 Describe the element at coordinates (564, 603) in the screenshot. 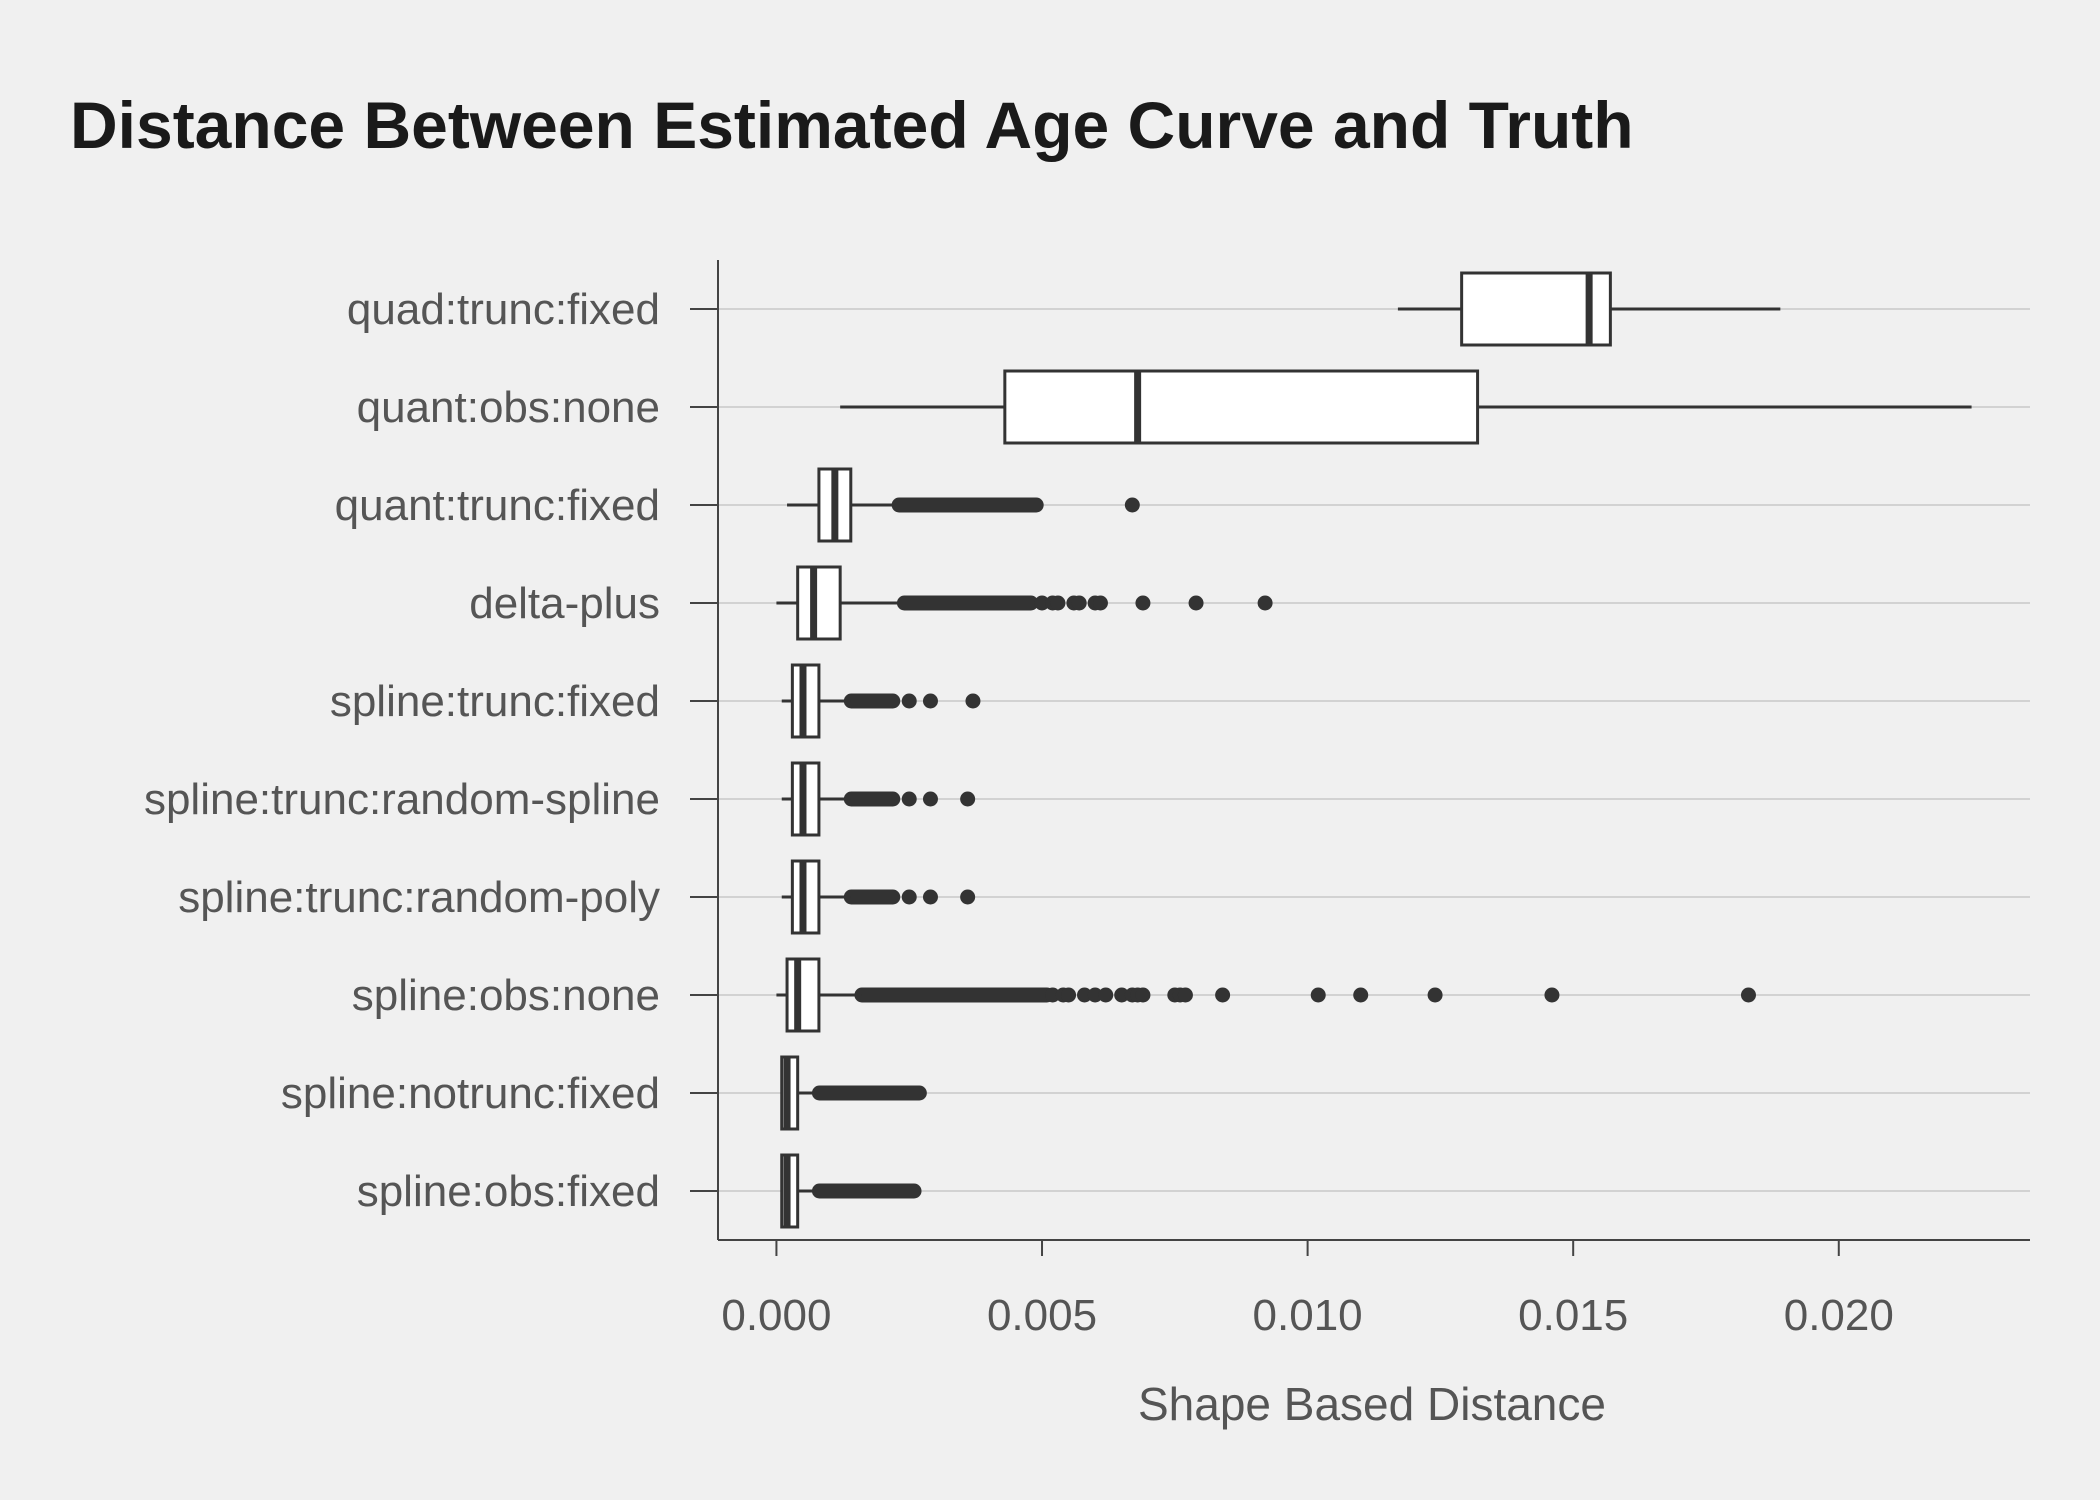

I see `y-tick-label: delta-plus` at that location.